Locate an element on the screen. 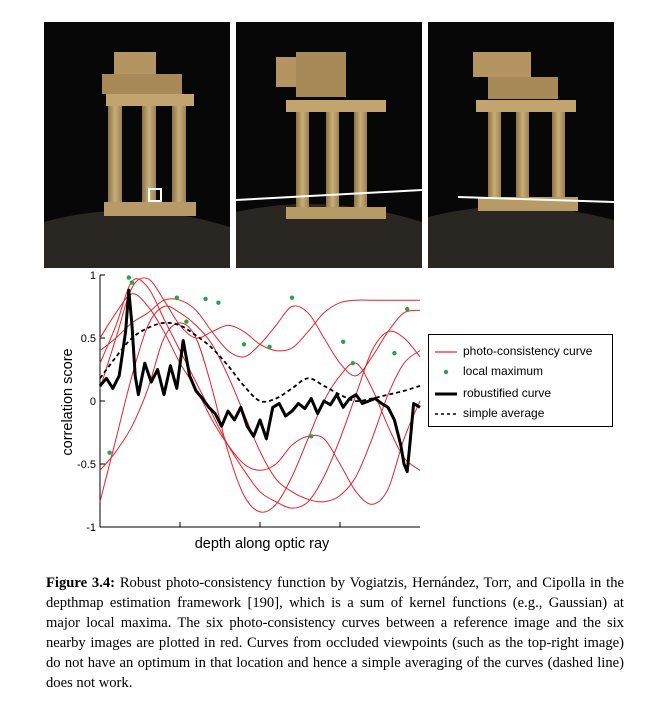  legend-item-average: simple average is located at coordinates (520, 414).